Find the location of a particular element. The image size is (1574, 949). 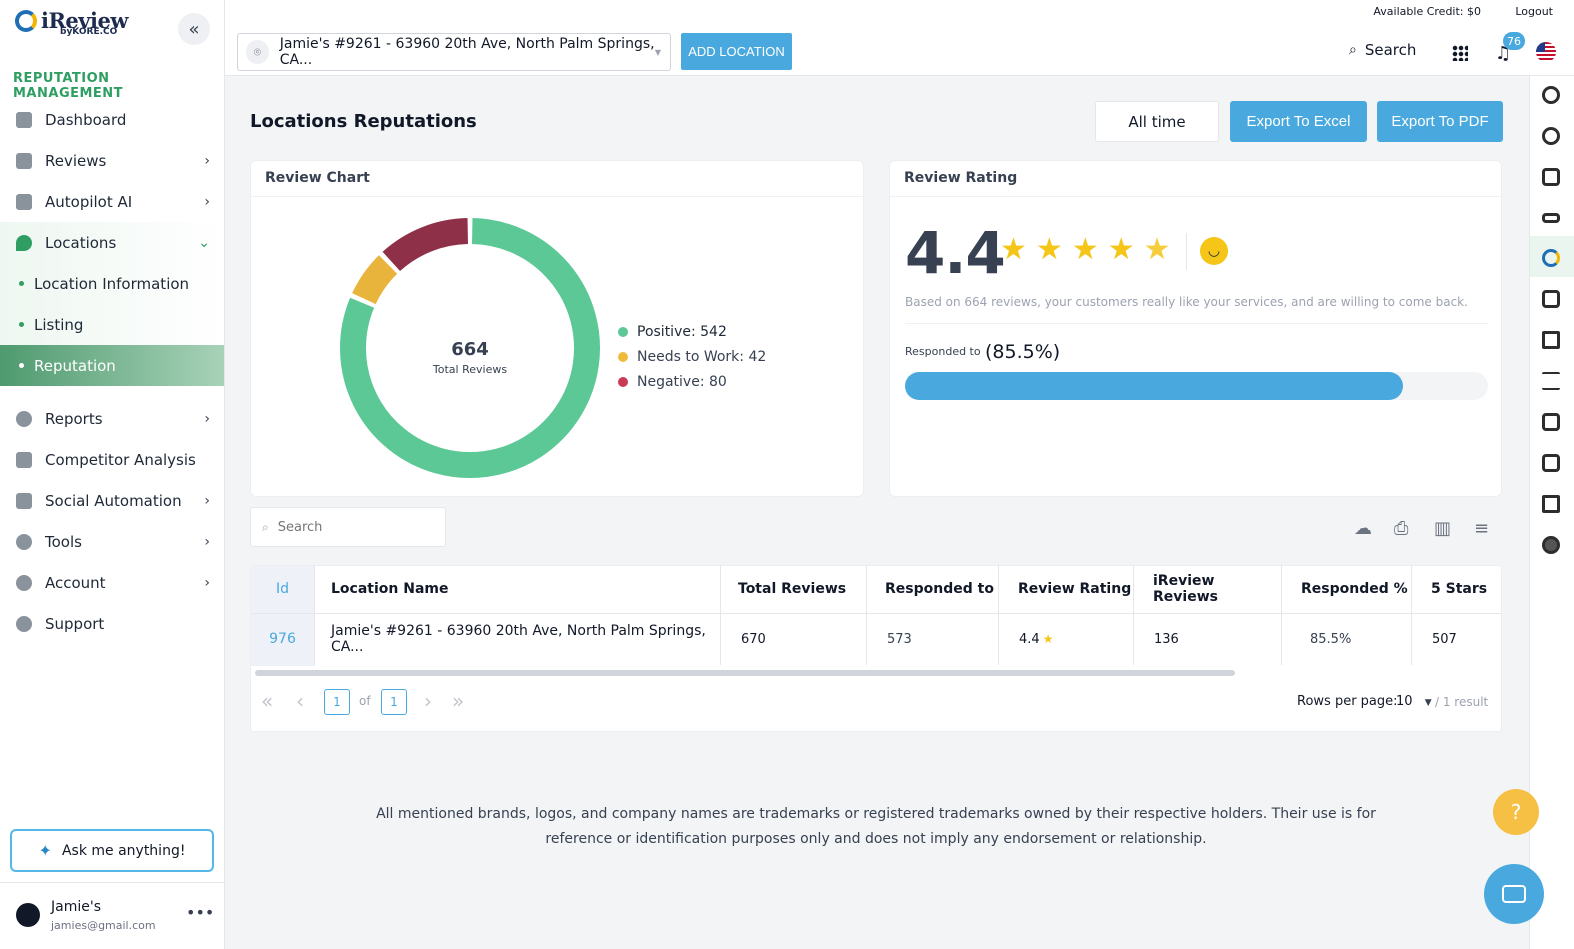

card-title: Review Chart is located at coordinates (317, 178).